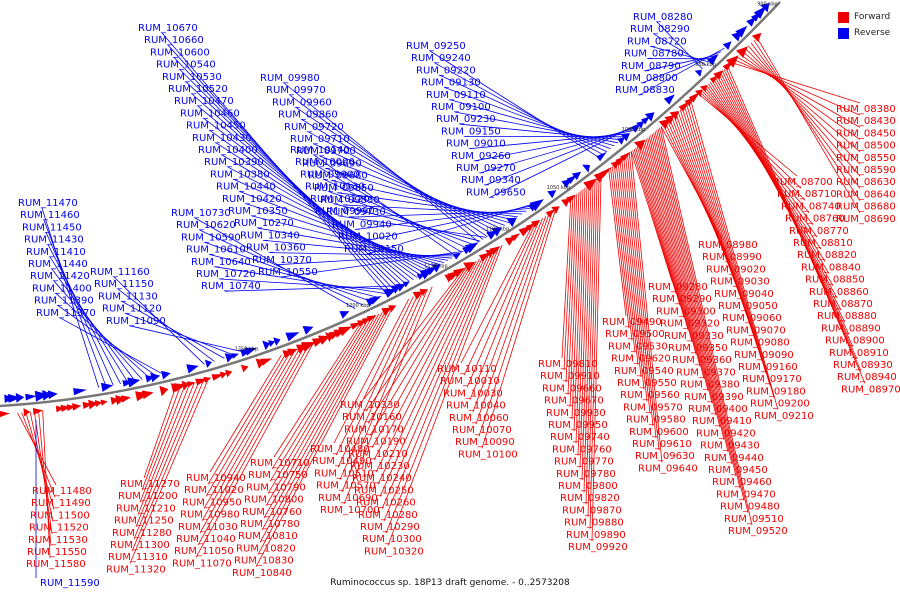  I want to click on gene-label: RUM_08930, so click(863, 365).